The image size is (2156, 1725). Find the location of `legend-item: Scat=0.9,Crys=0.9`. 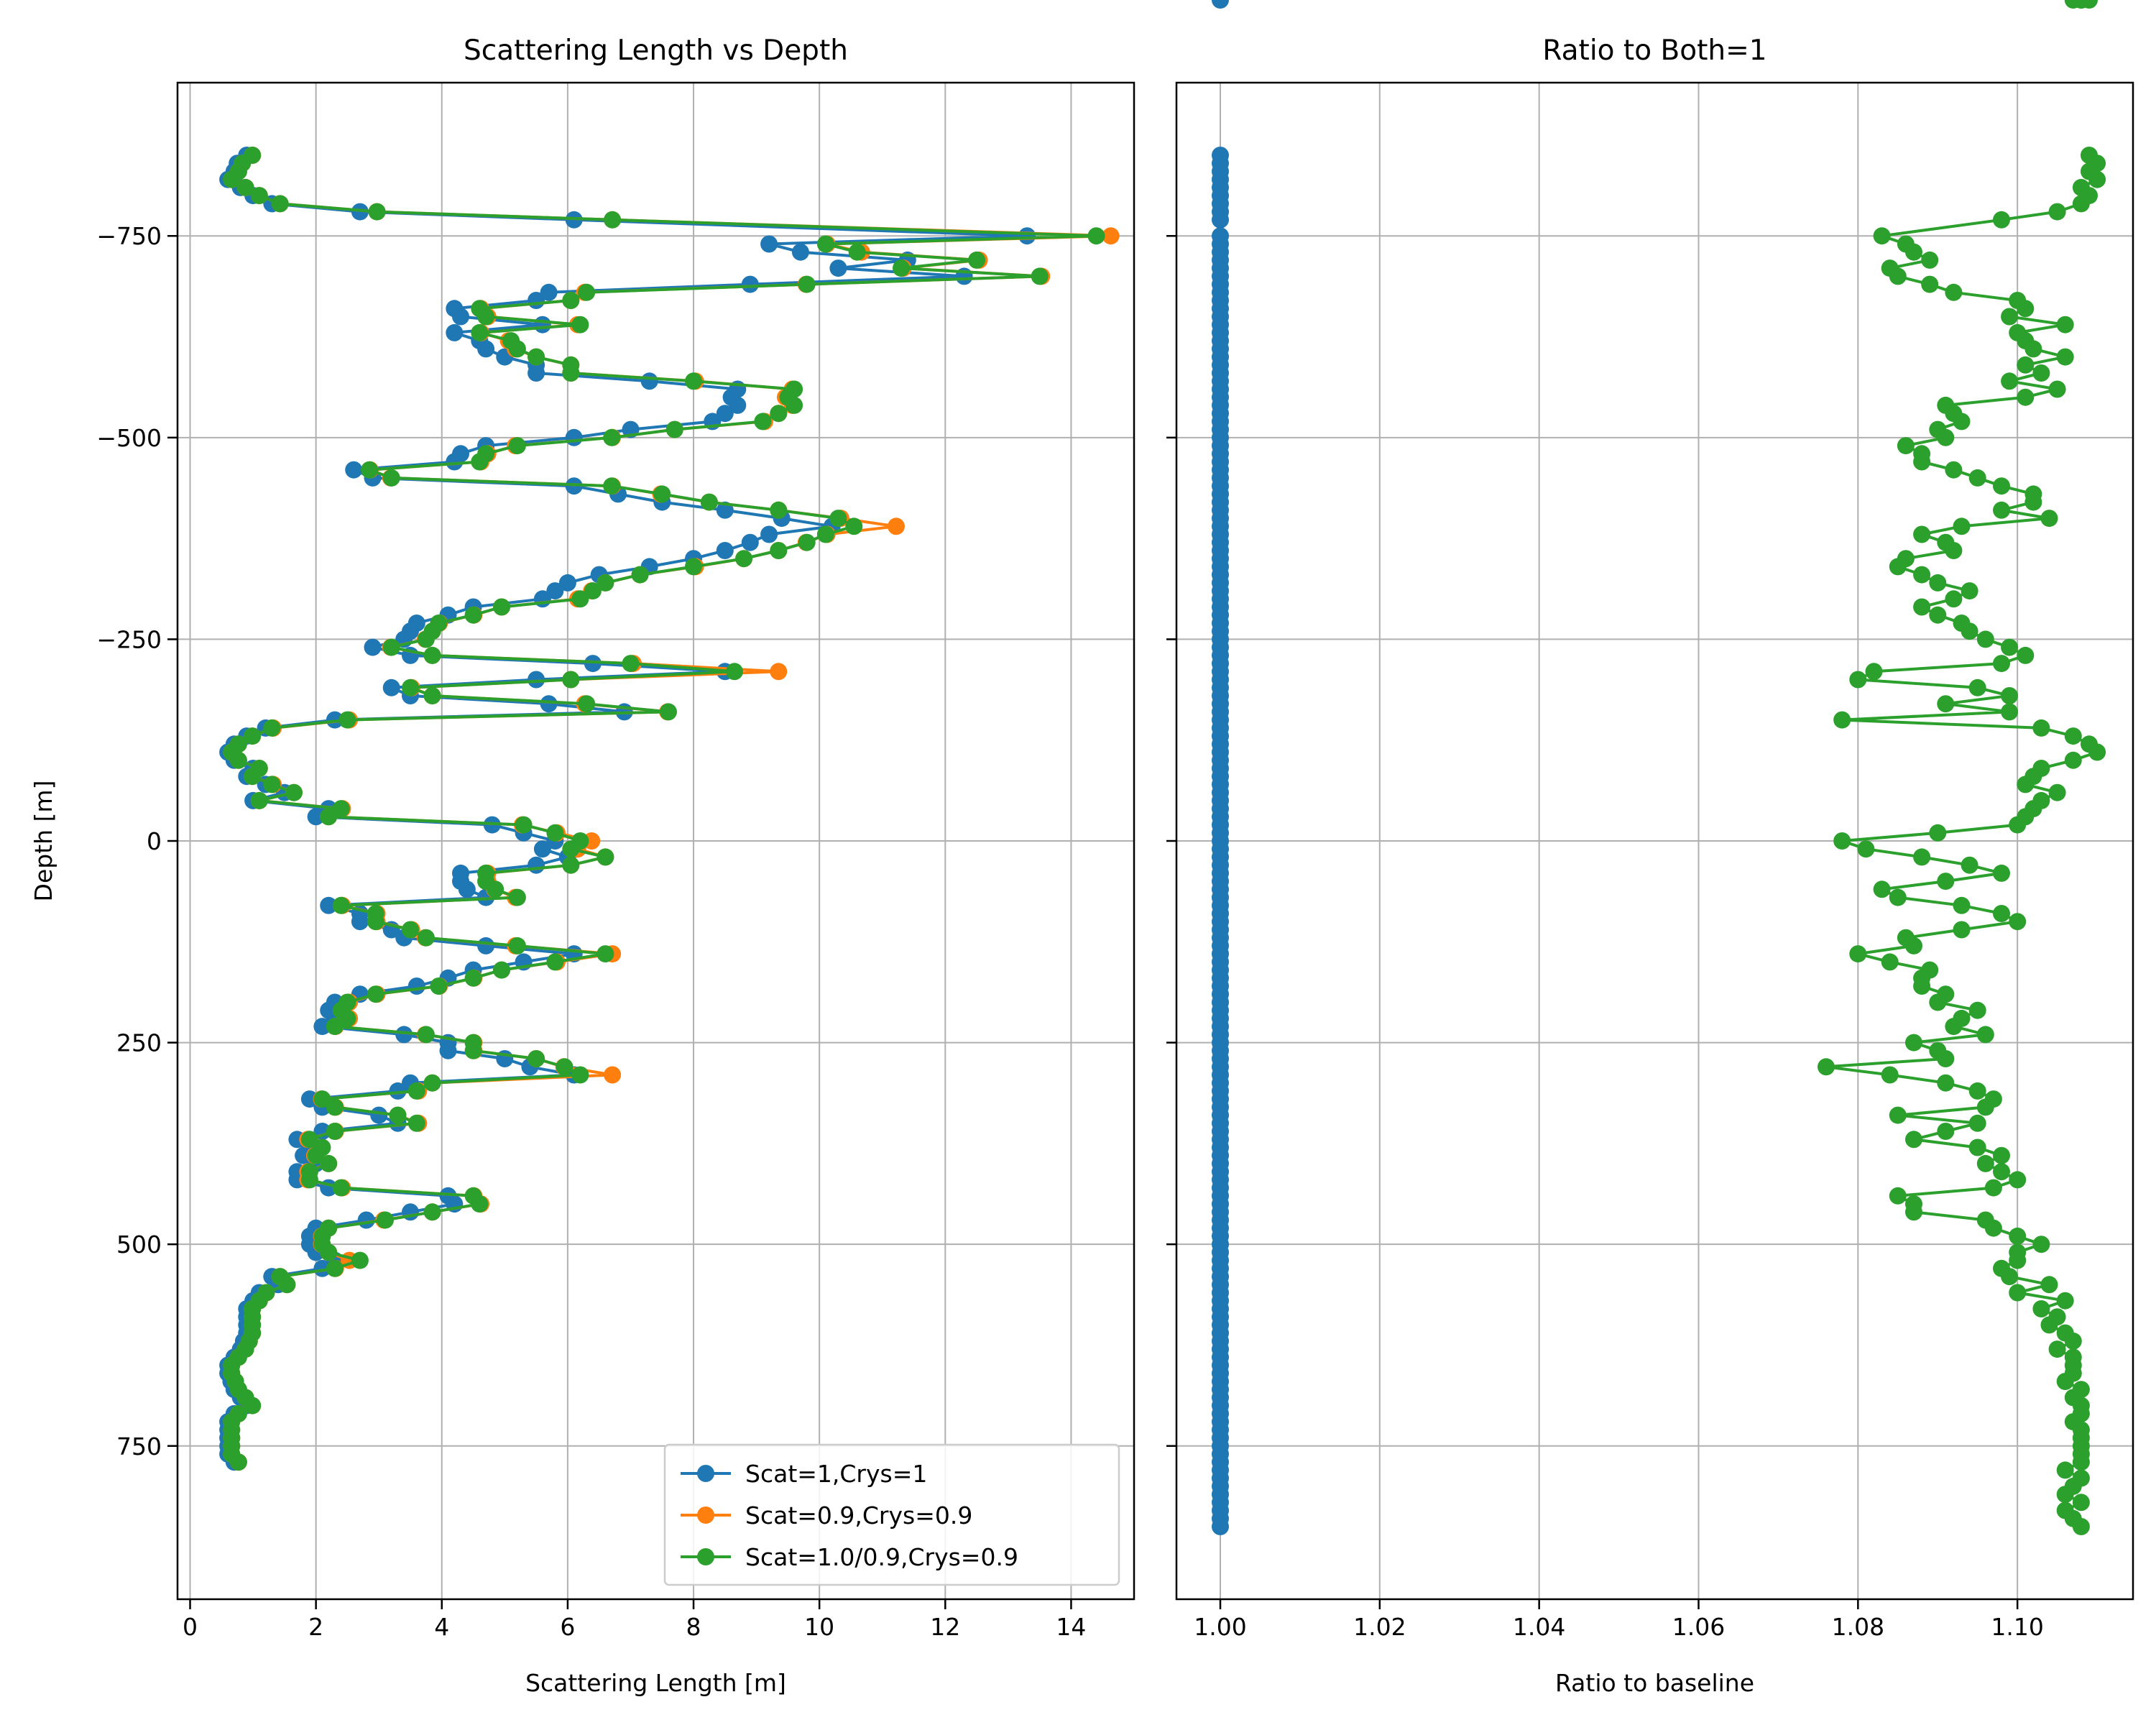

legend-item: Scat=0.9,Crys=0.9 is located at coordinates (827, 1515).